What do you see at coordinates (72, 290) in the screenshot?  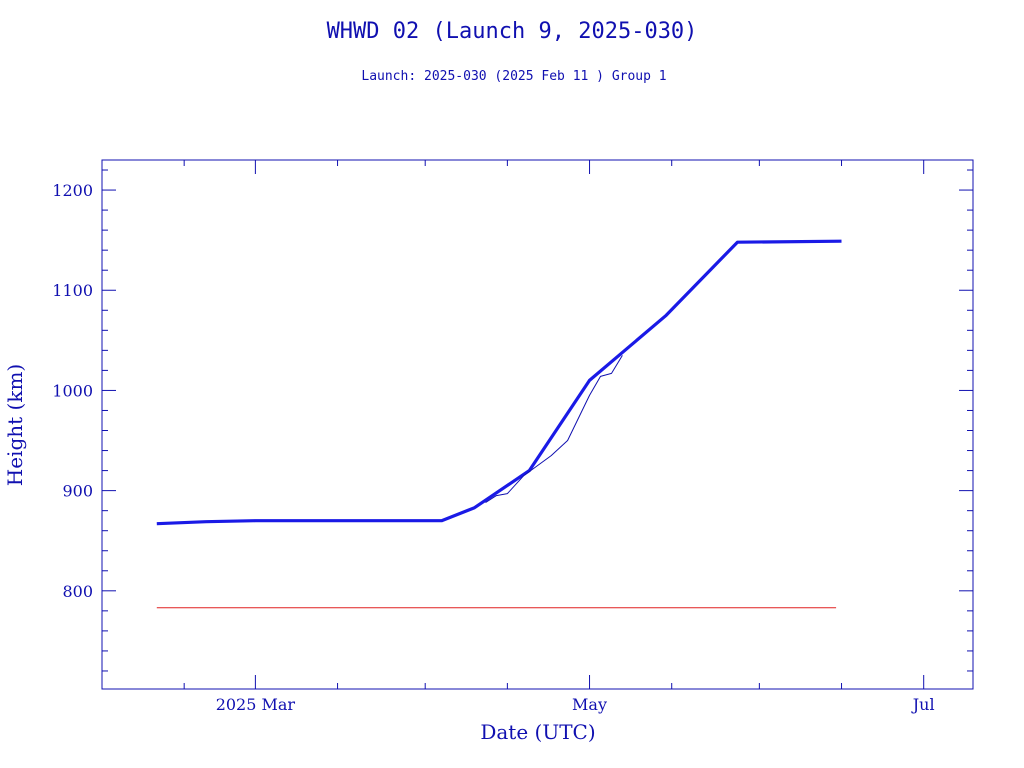 I see `y-tick-label: 1100` at bounding box center [72, 290].